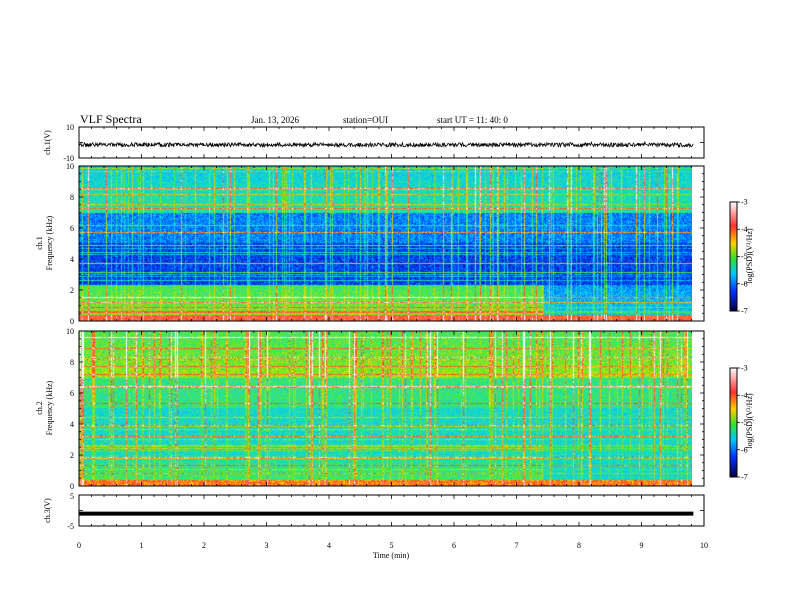 The height and width of the screenshot is (612, 792). I want to click on ch1-colorbar-tick-label: -7, so click(744, 311).